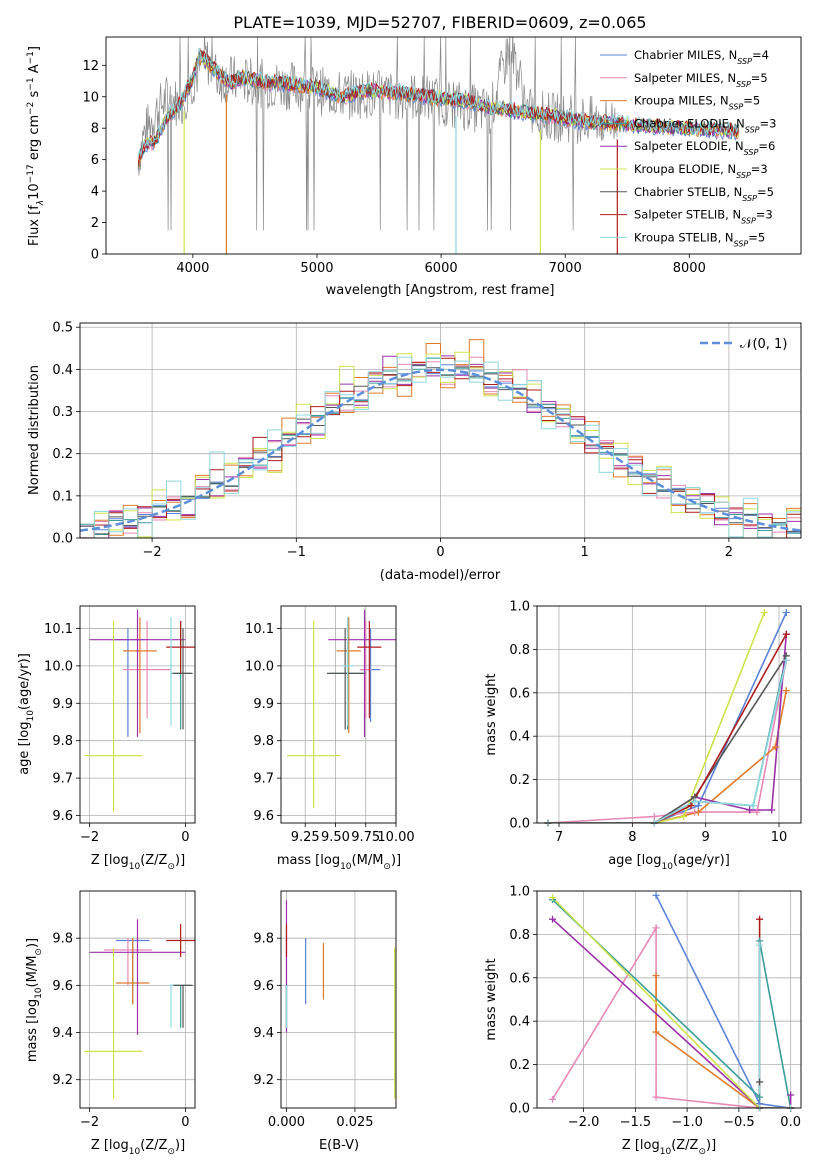 This screenshot has width=819, height=1170. I want to click on histogram-step-kroupa_stelib, so click(447, 447).